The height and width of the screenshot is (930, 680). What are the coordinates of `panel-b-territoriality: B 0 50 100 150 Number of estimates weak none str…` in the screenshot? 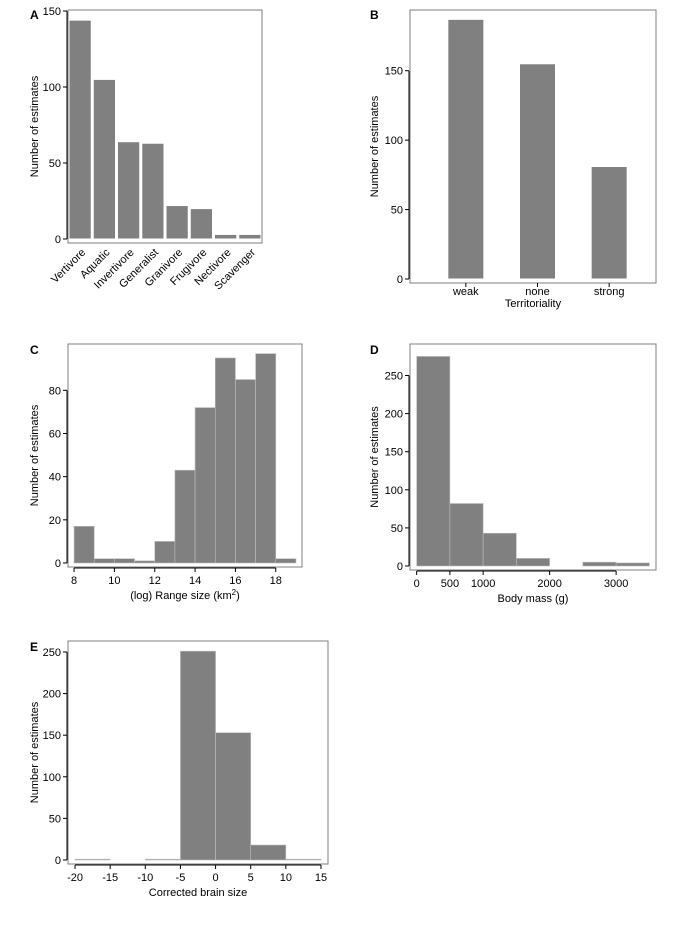 It's located at (513, 159).